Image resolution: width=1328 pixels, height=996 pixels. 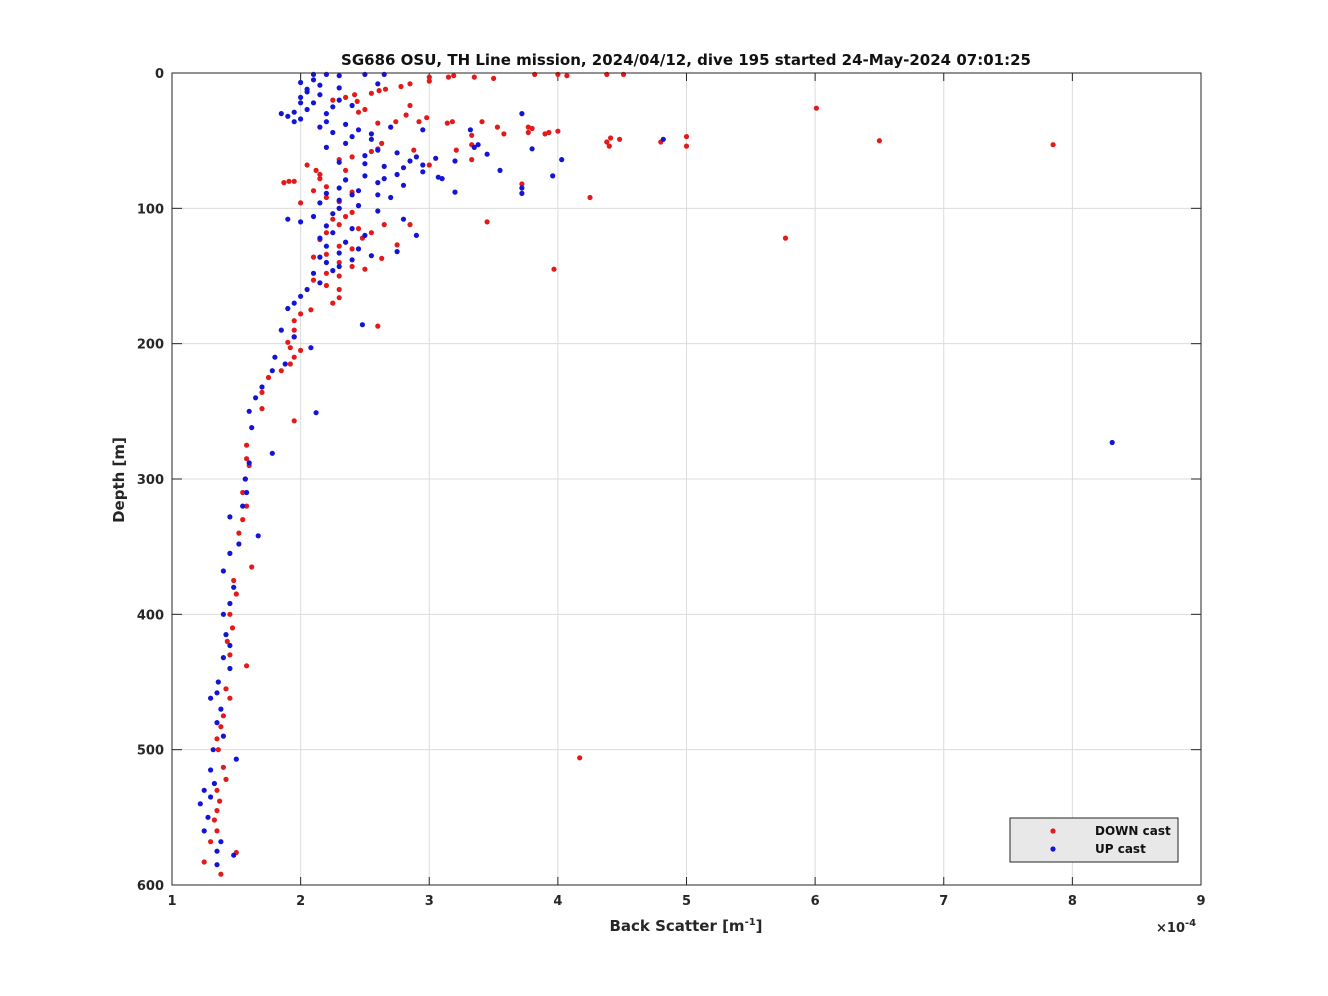 I want to click on legend-label-up: UP cast, so click(x=1120, y=849).